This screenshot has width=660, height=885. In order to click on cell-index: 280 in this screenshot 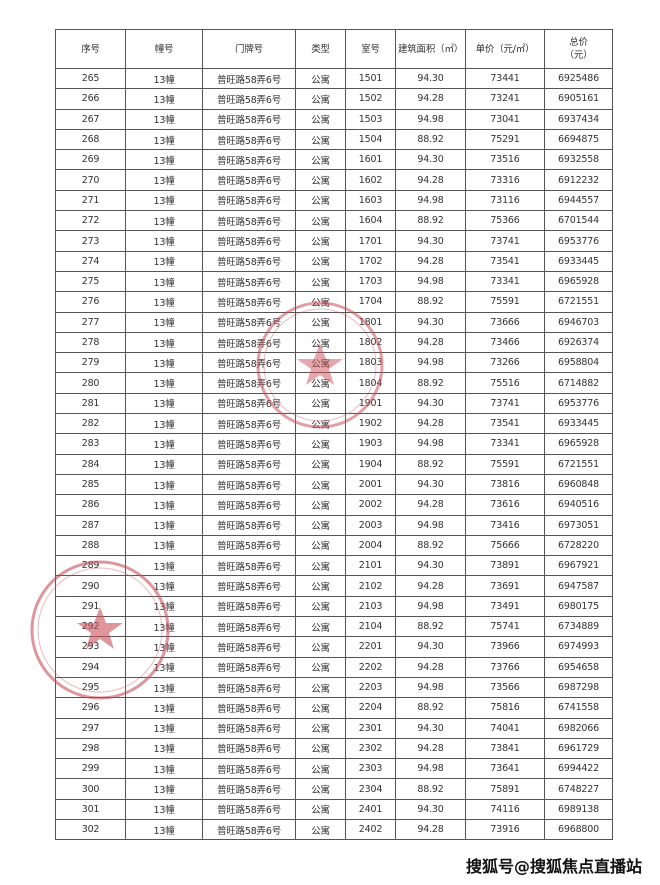, I will do `click(90, 383)`.